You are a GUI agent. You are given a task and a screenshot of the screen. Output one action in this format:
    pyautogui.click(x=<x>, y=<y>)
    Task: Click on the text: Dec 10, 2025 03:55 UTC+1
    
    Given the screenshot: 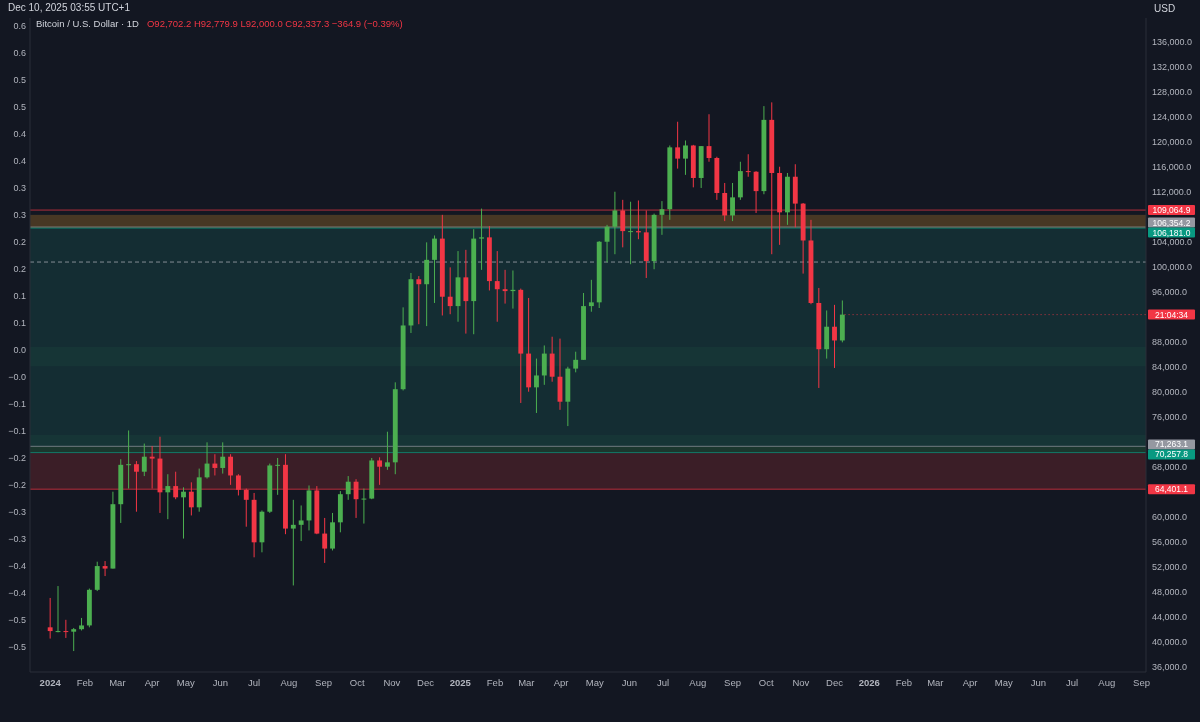 What is the action you would take?
    pyautogui.click(x=69, y=7)
    